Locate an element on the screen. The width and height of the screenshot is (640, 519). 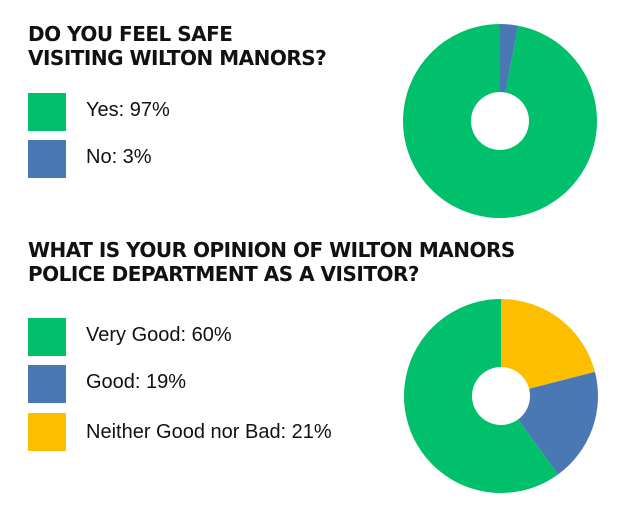
legend-label-good: Good: 19% is located at coordinates (136, 382).